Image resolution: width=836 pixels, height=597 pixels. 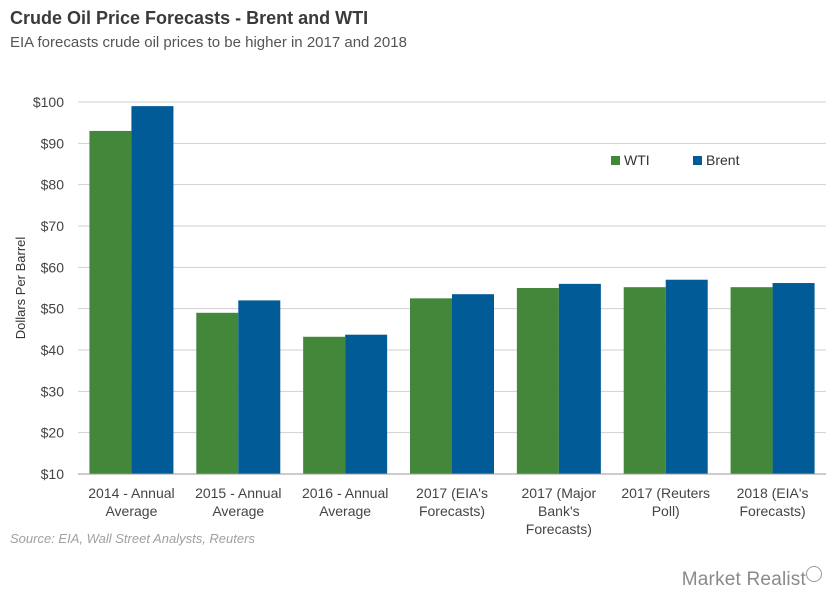 I want to click on legend-label-brent: Brent, so click(x=723, y=160).